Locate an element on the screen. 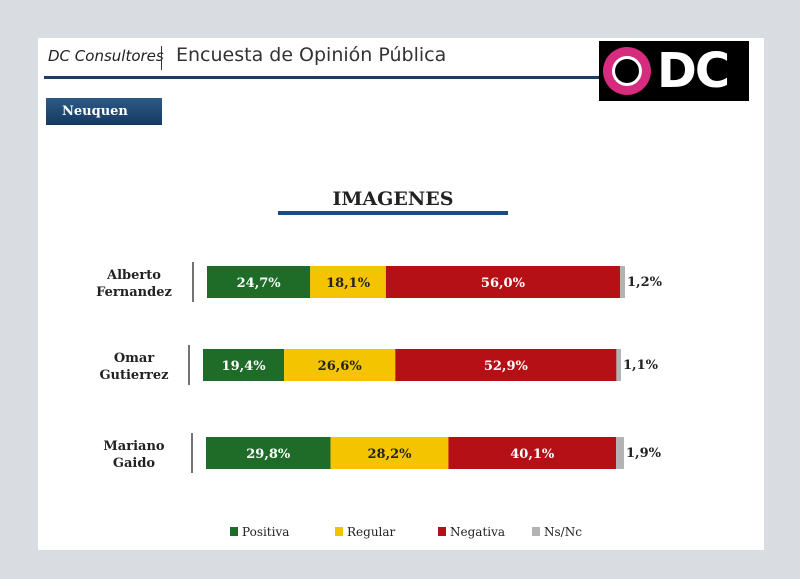  chart-title-underline is located at coordinates (393, 213).